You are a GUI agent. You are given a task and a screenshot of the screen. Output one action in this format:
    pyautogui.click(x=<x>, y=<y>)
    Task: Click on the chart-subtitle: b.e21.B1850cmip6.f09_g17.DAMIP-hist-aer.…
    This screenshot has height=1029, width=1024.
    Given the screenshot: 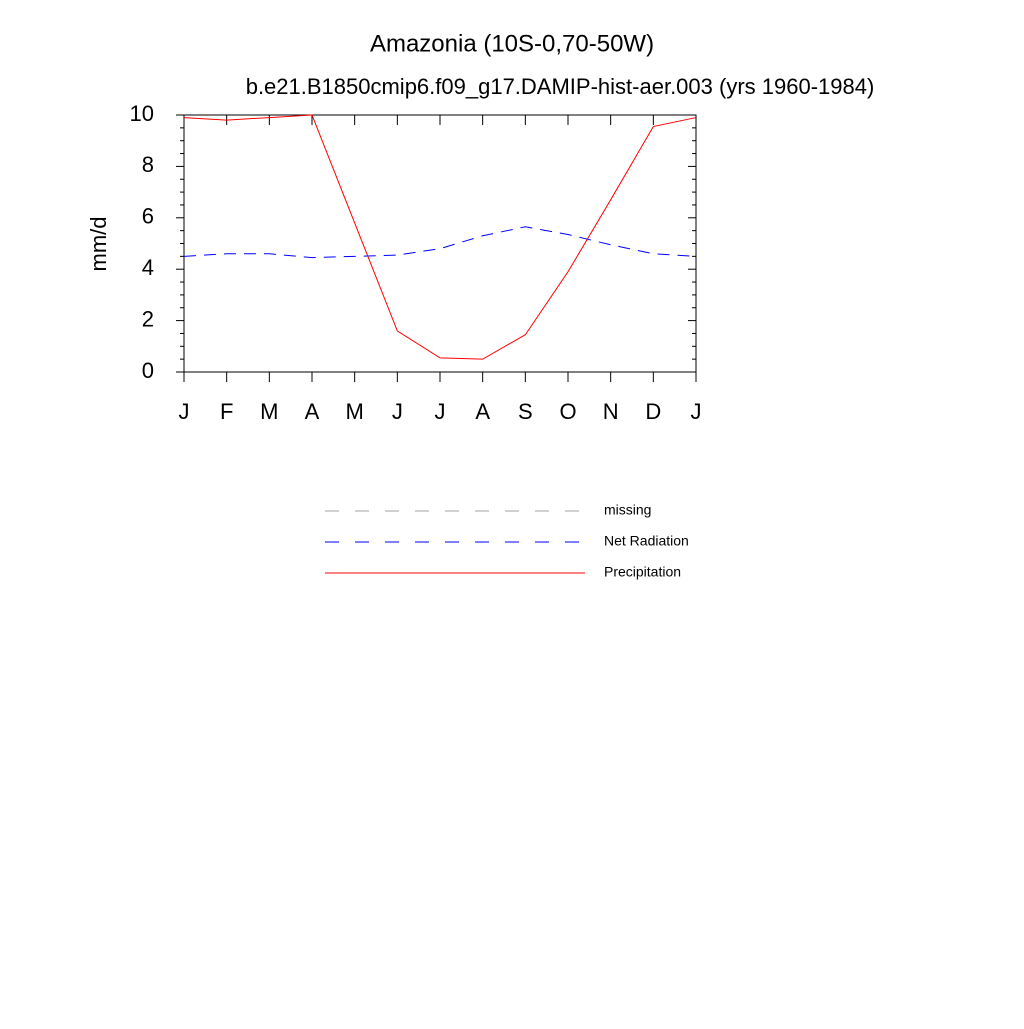 What is the action you would take?
    pyautogui.click(x=560, y=86)
    